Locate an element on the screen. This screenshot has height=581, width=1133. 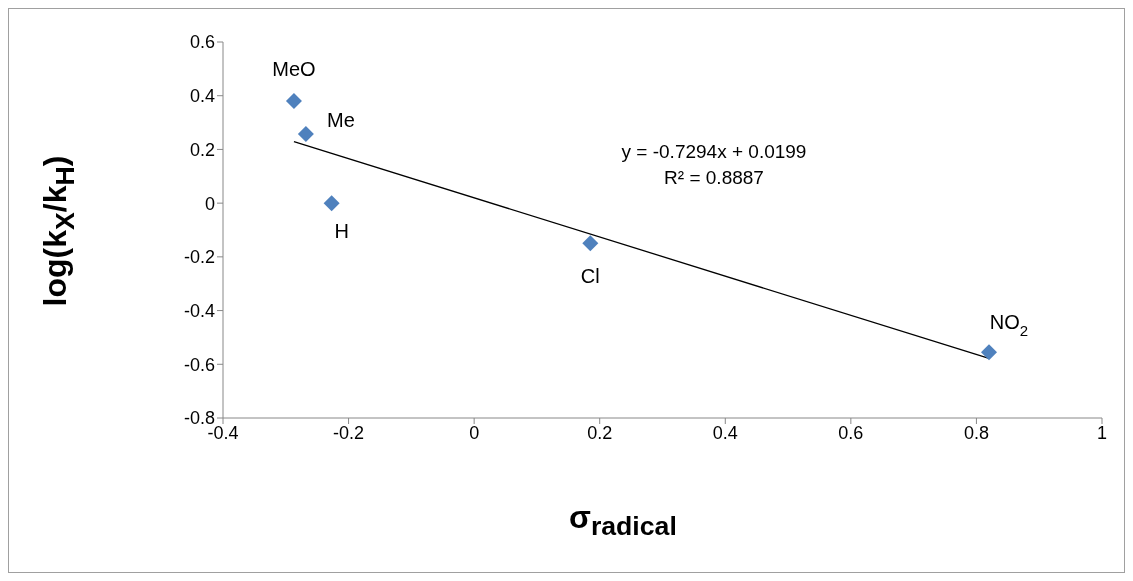
y-tick-label: 0.2 is located at coordinates (202, 149).